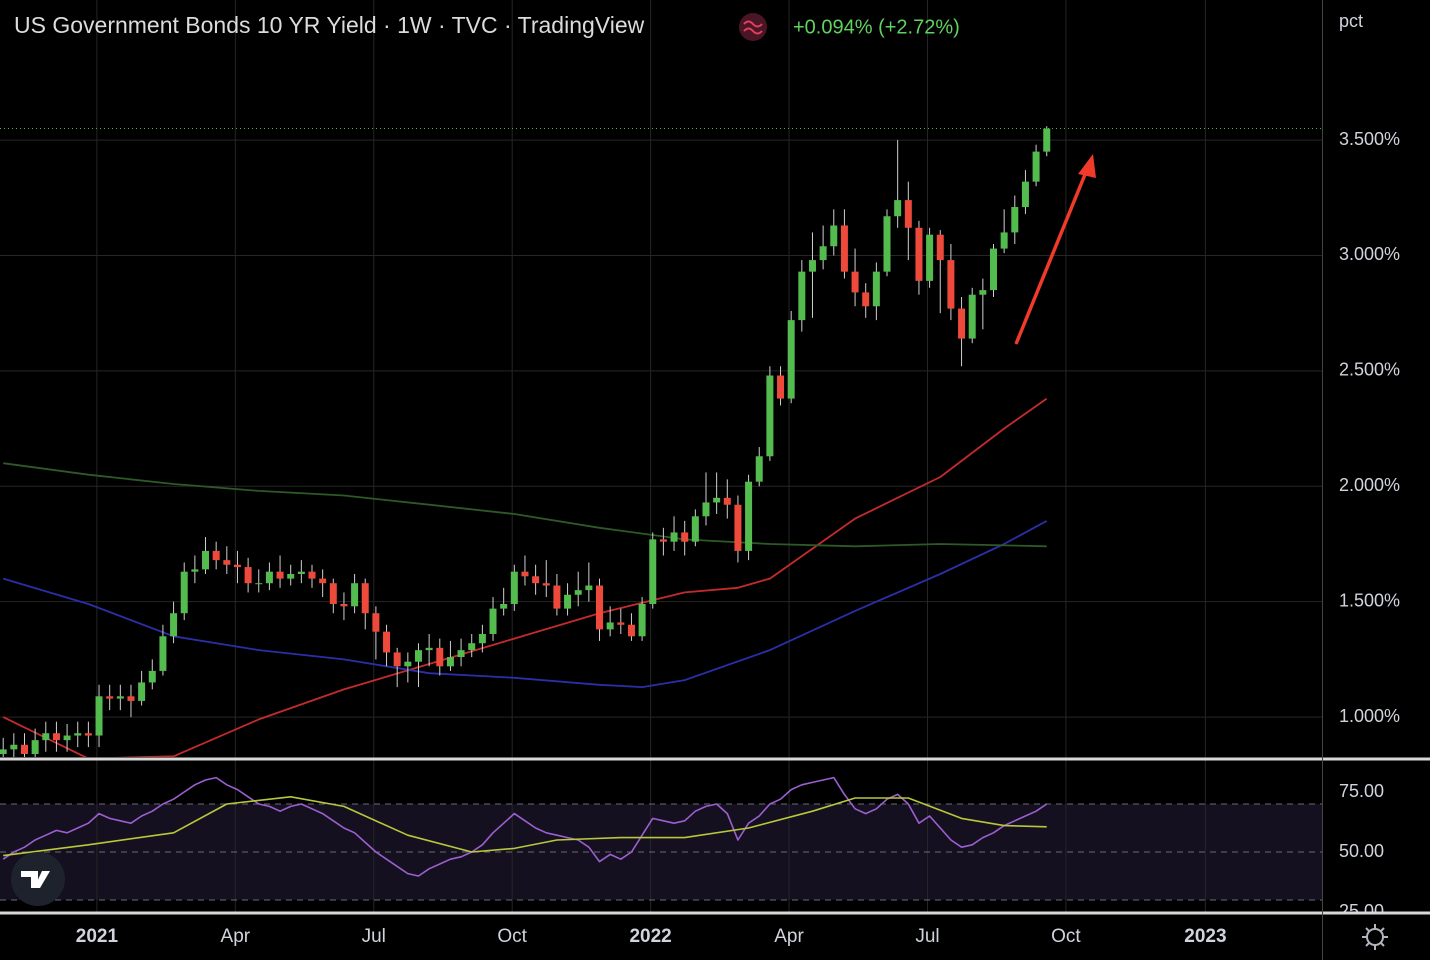 Image resolution: width=1430 pixels, height=960 pixels. I want to click on y-tick-label: 3.500%, so click(1369, 139).